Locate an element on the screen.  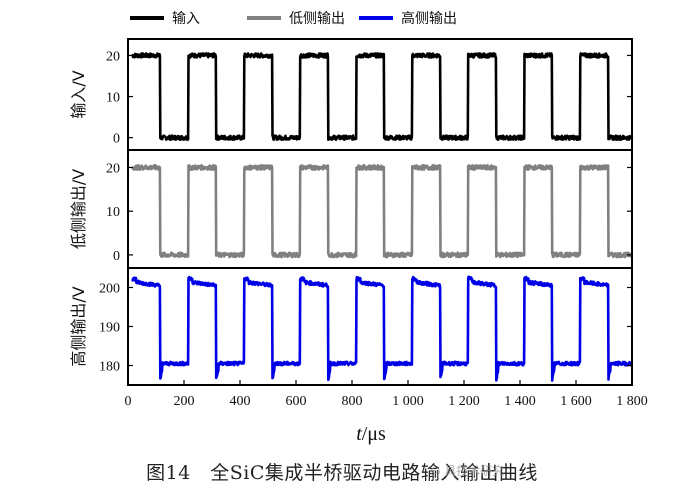
legend-label-3: 高侧输出 is located at coordinates (429, 18).